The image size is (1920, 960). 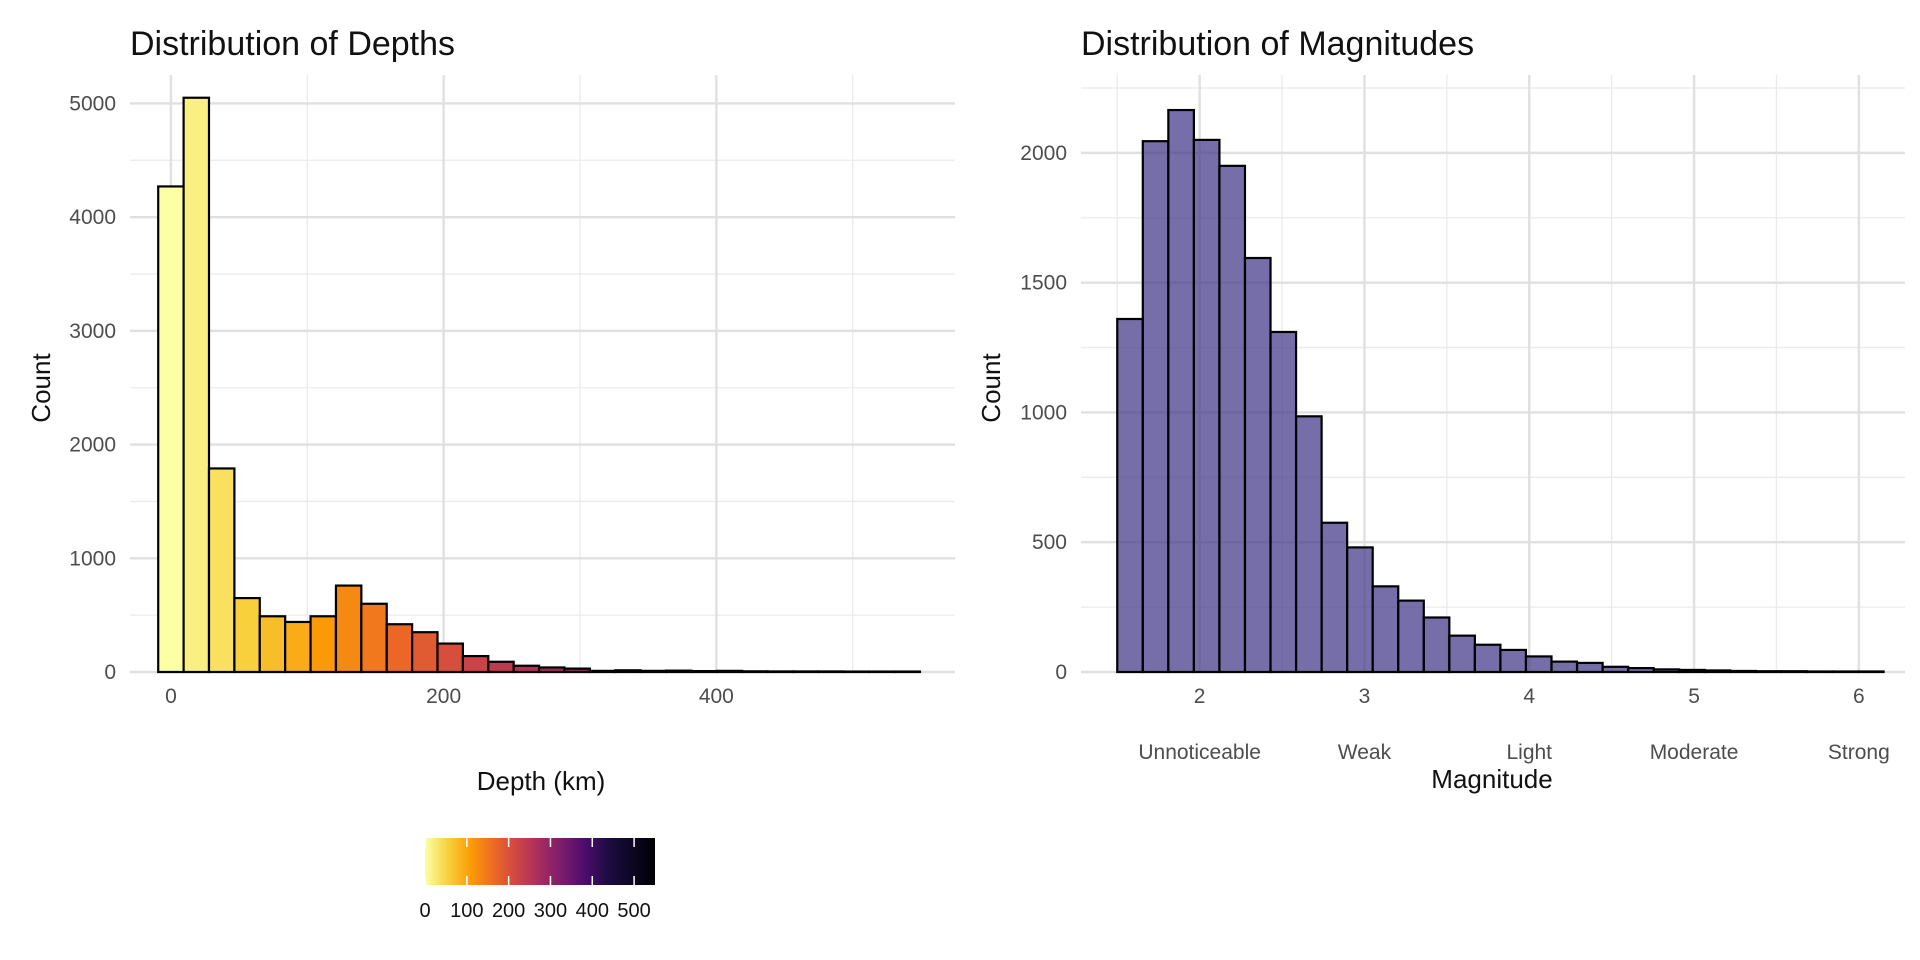 I want to click on x-category-label: Weak, so click(x=1365, y=752).